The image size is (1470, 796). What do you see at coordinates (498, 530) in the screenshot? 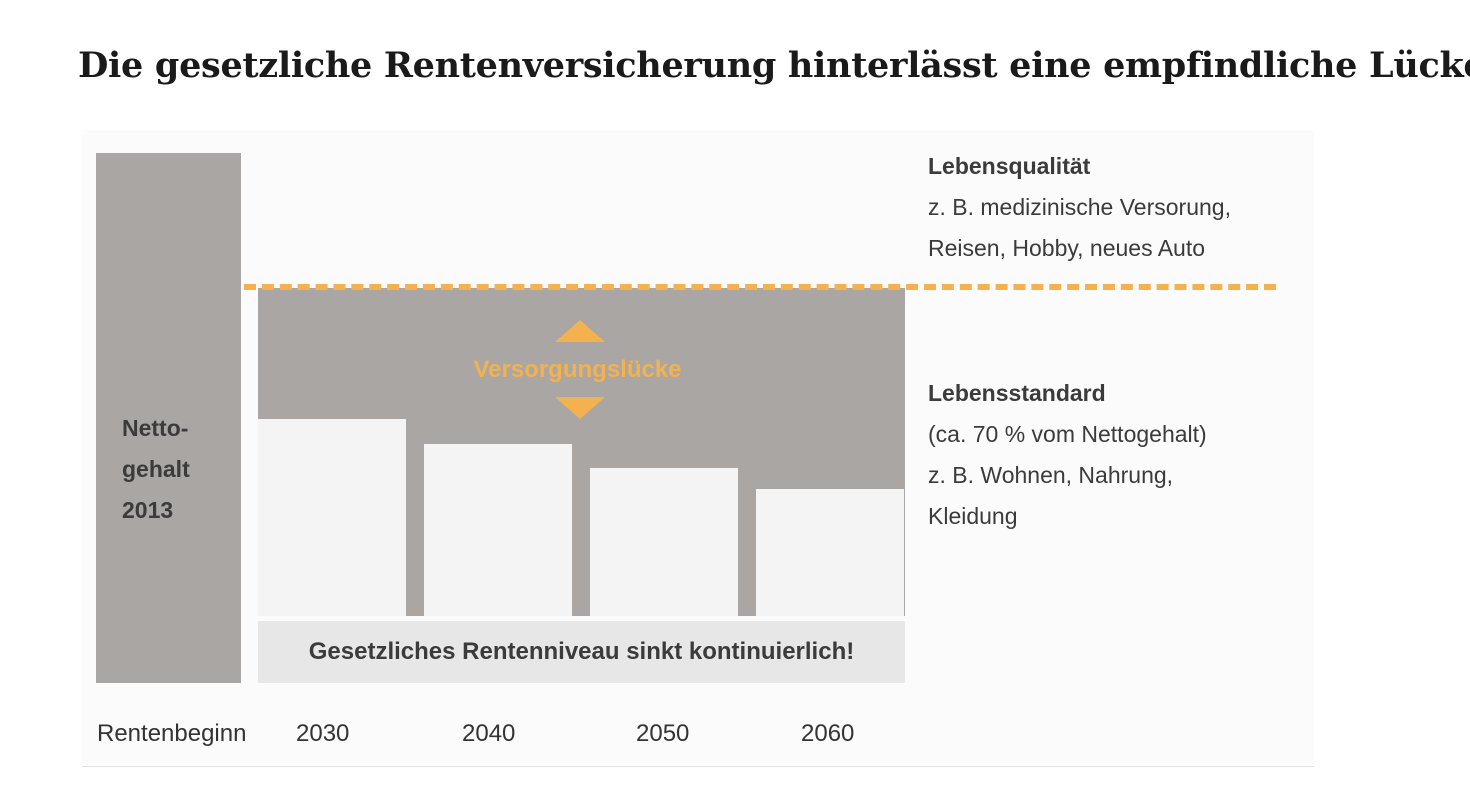
I see `pension-bar-2040` at bounding box center [498, 530].